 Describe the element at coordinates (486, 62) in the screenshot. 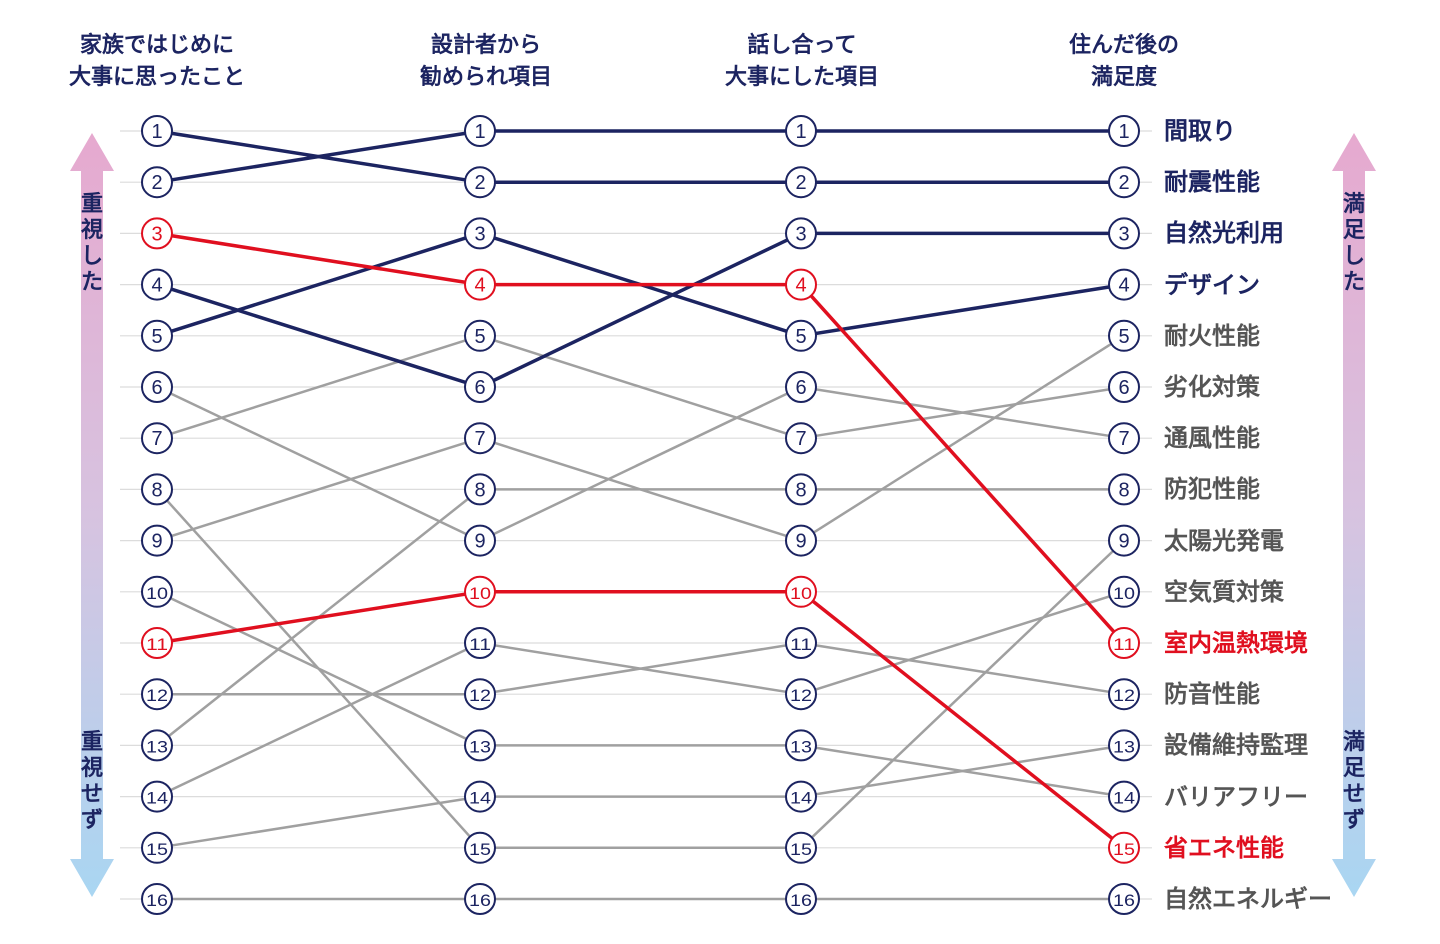

I see `column-header-2: 設計者から 勧められ項目` at that location.